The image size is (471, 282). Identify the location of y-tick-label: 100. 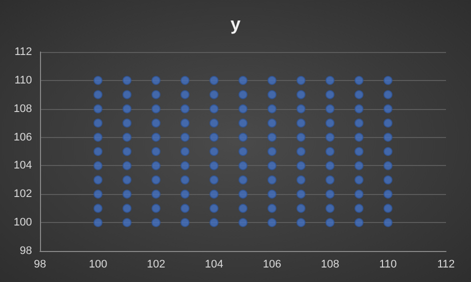
(23, 222).